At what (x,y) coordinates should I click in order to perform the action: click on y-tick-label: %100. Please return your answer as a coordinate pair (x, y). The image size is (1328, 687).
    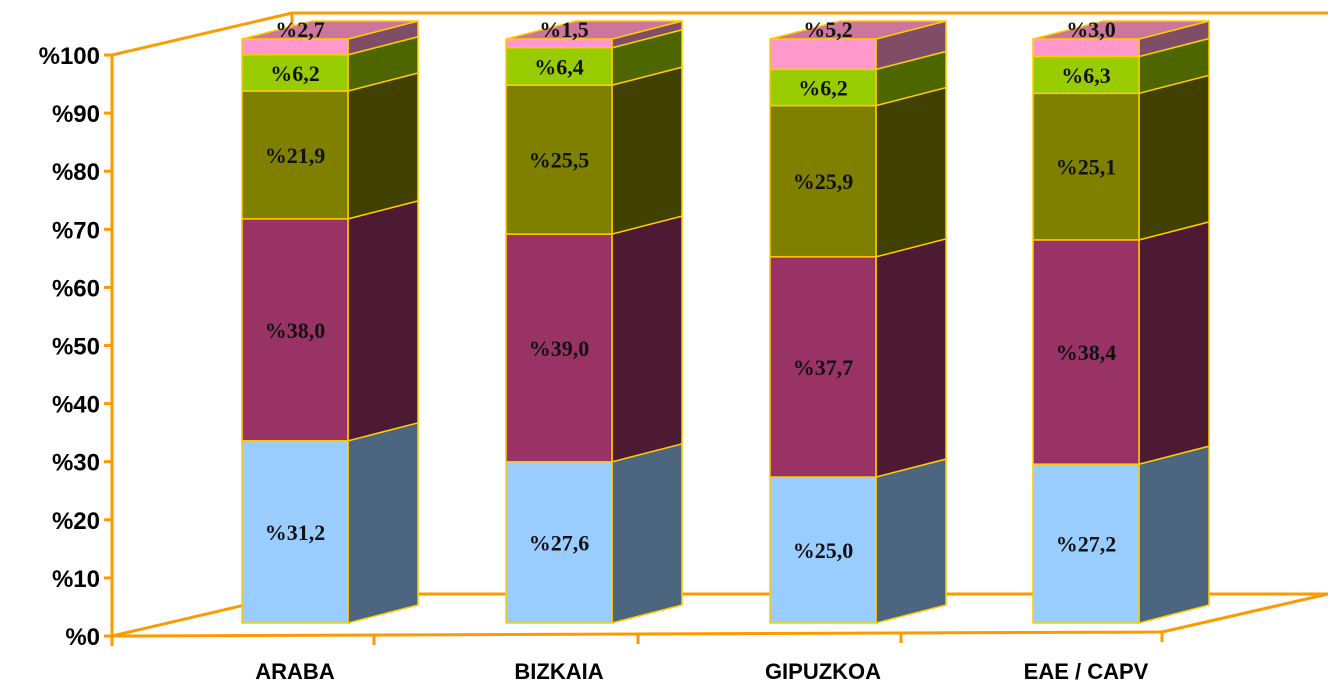
    Looking at the image, I should click on (69, 56).